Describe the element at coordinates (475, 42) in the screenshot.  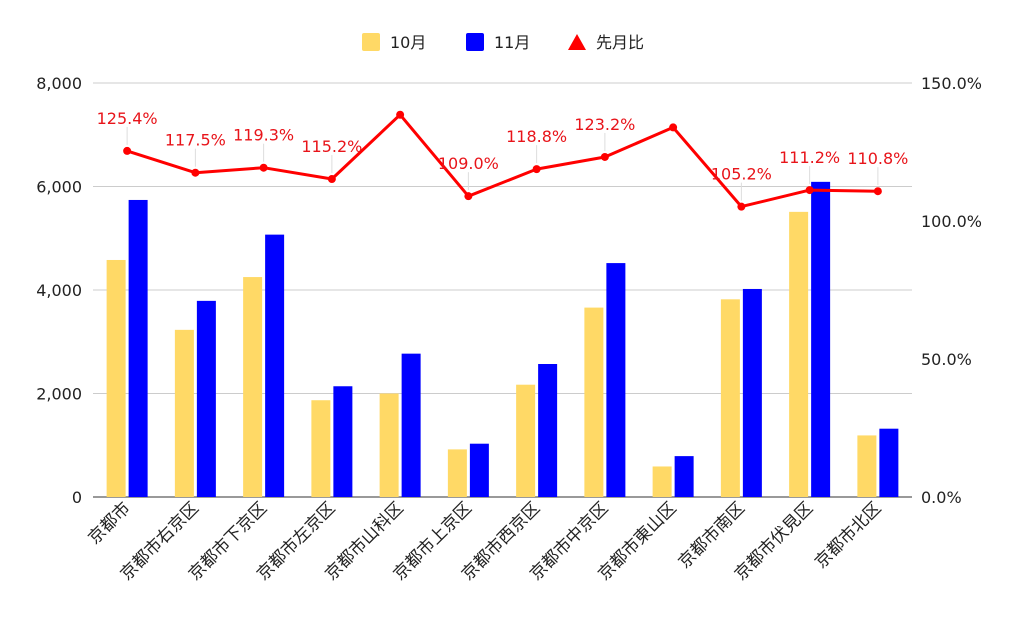
I see `legend-swatch-nov` at that location.